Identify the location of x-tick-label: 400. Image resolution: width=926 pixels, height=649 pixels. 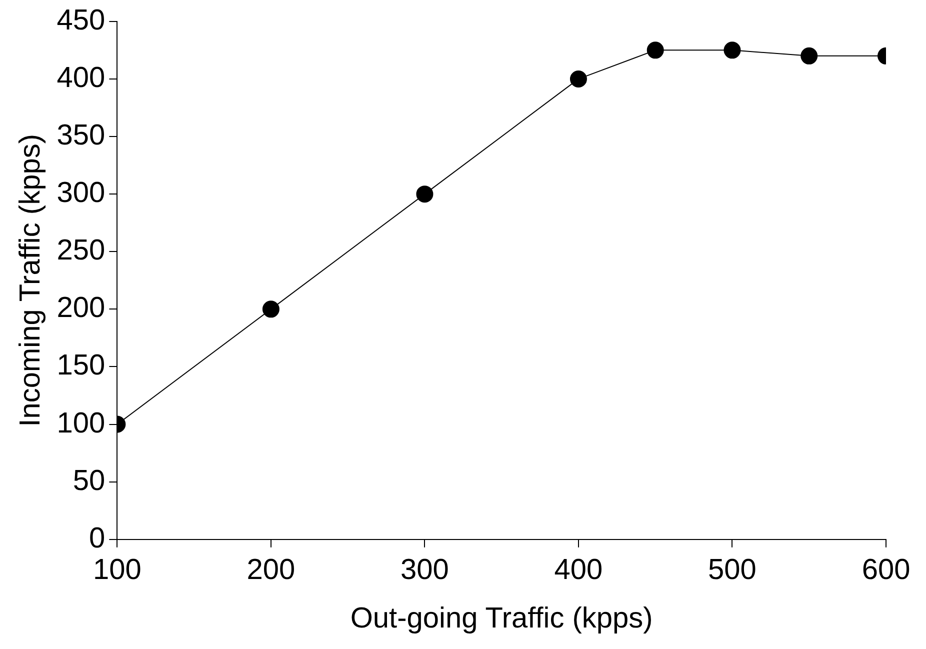
(578, 570).